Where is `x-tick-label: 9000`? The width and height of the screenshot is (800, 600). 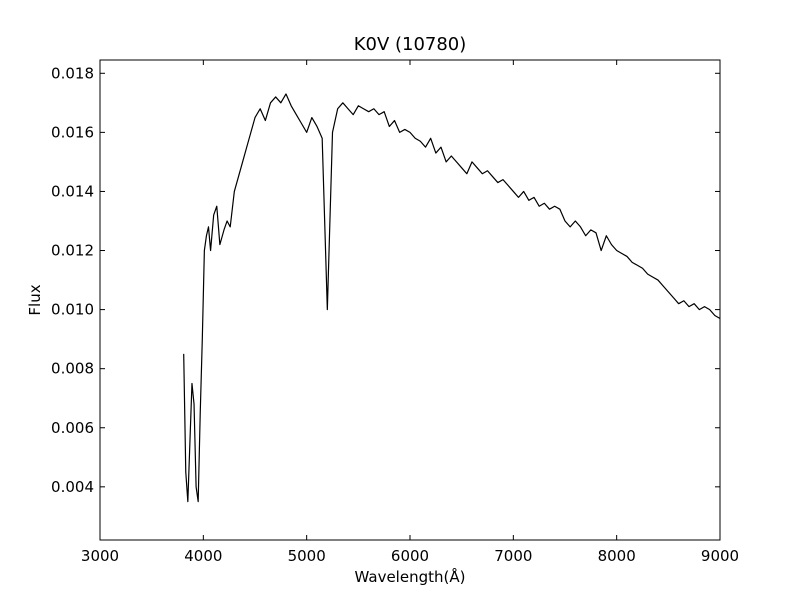 x-tick-label: 9000 is located at coordinates (720, 556).